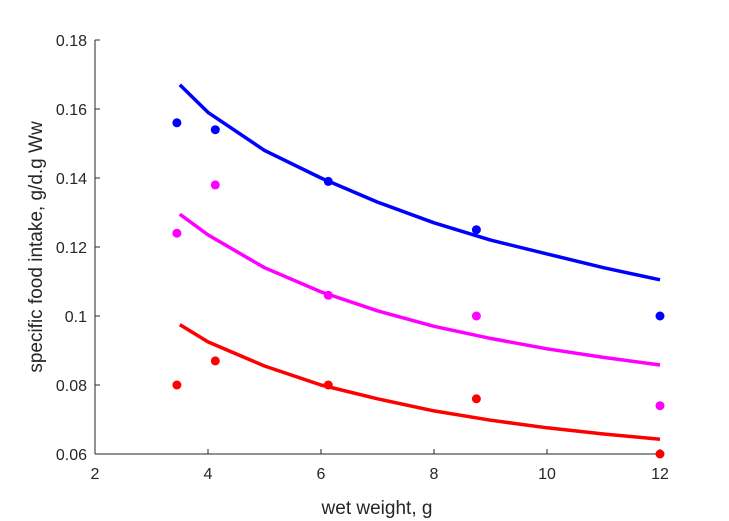 Image resolution: width=729 pixels, height=521 pixels. Describe the element at coordinates (71, 248) in the screenshot. I see `y-tick-label: 0.12` at that location.